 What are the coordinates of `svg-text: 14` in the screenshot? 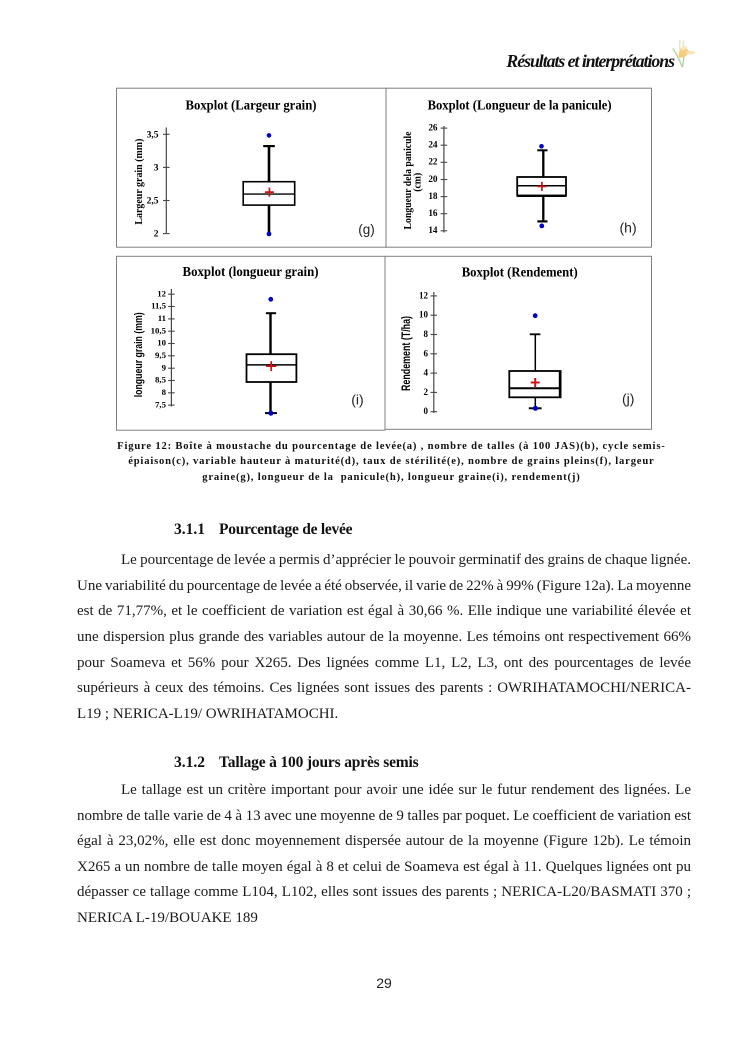 It's located at (433, 230).